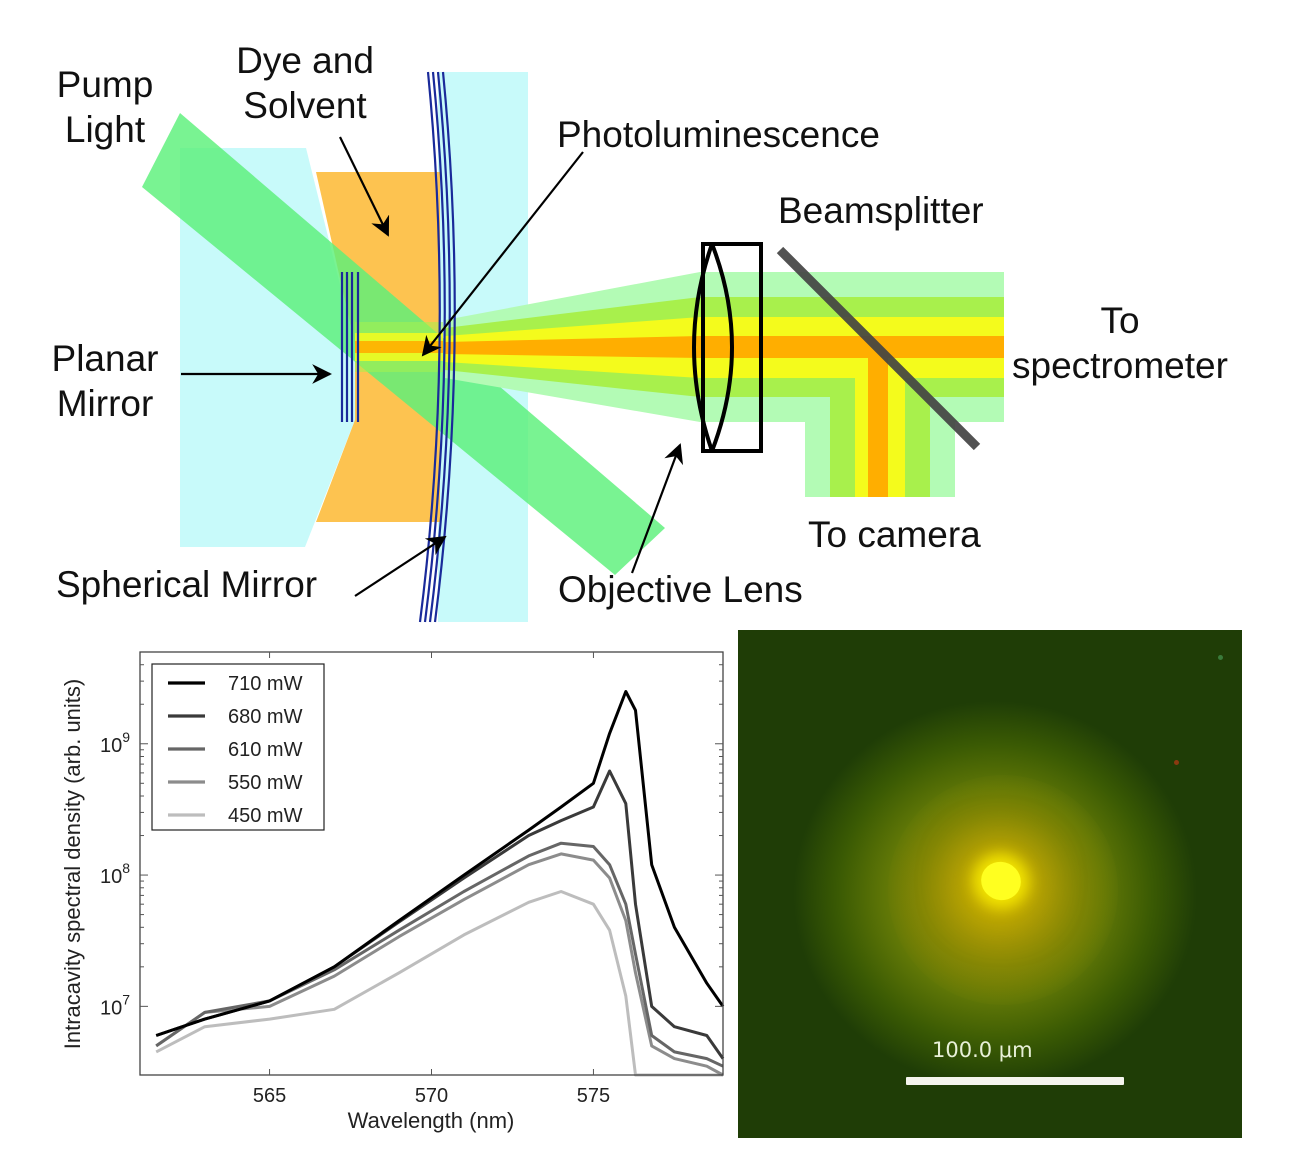 The width and height of the screenshot is (1292, 1176). What do you see at coordinates (105, 404) in the screenshot?
I see `label-planar-line2: Mirror` at bounding box center [105, 404].